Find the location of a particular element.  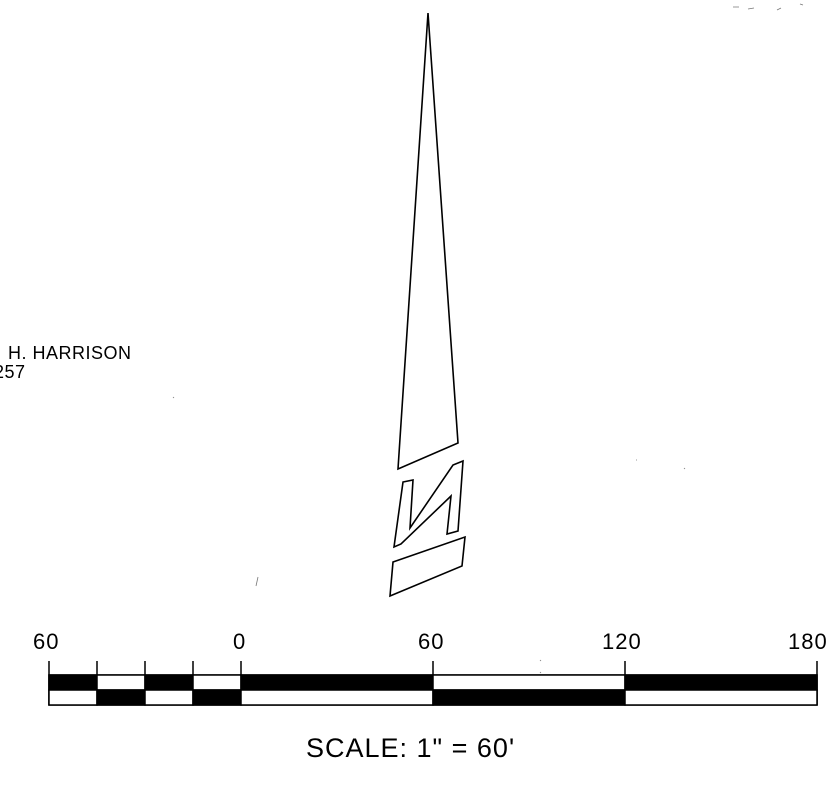

scale-bar is located at coordinates (433, 683).